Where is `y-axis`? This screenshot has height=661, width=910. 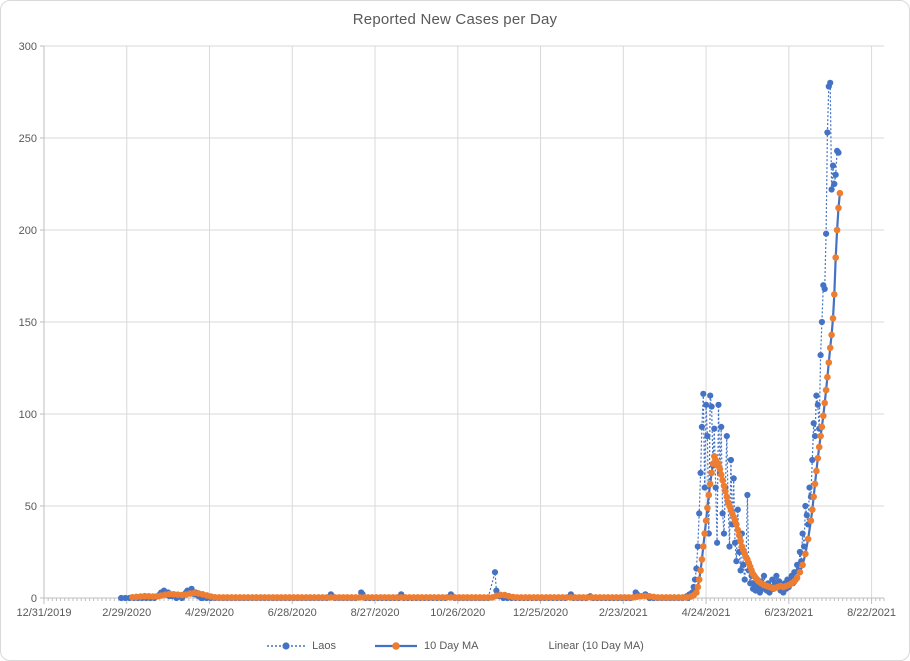
y-axis is located at coordinates (42, 322).